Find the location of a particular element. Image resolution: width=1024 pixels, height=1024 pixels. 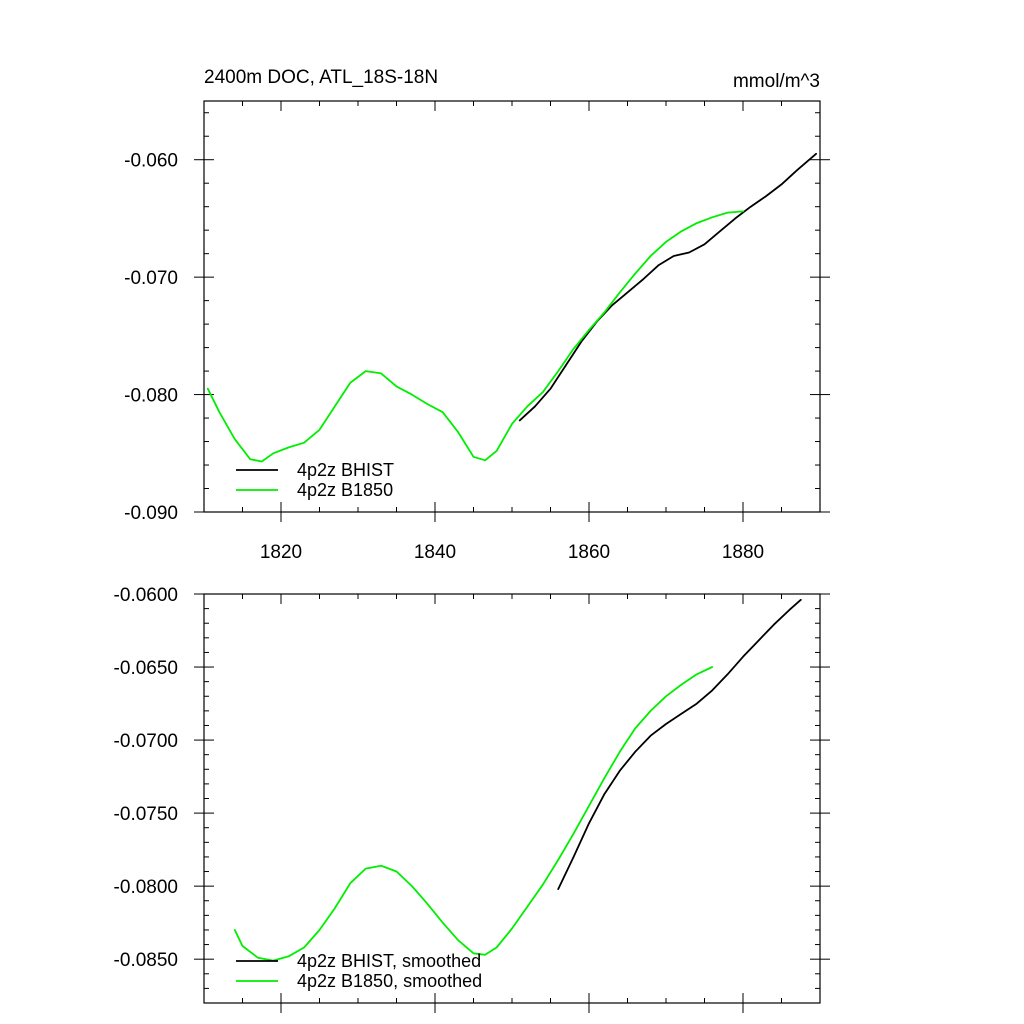

y-tick-label: -0.0700 is located at coordinates (146, 741).